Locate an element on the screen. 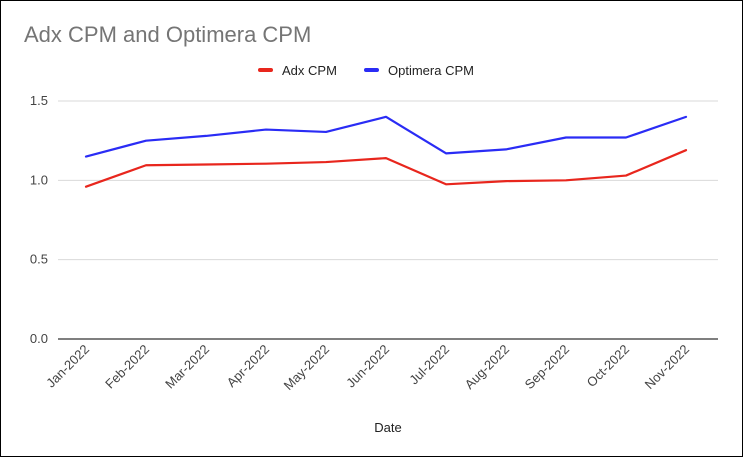  x-tick-label: Apr-2022 is located at coordinates (248, 366).